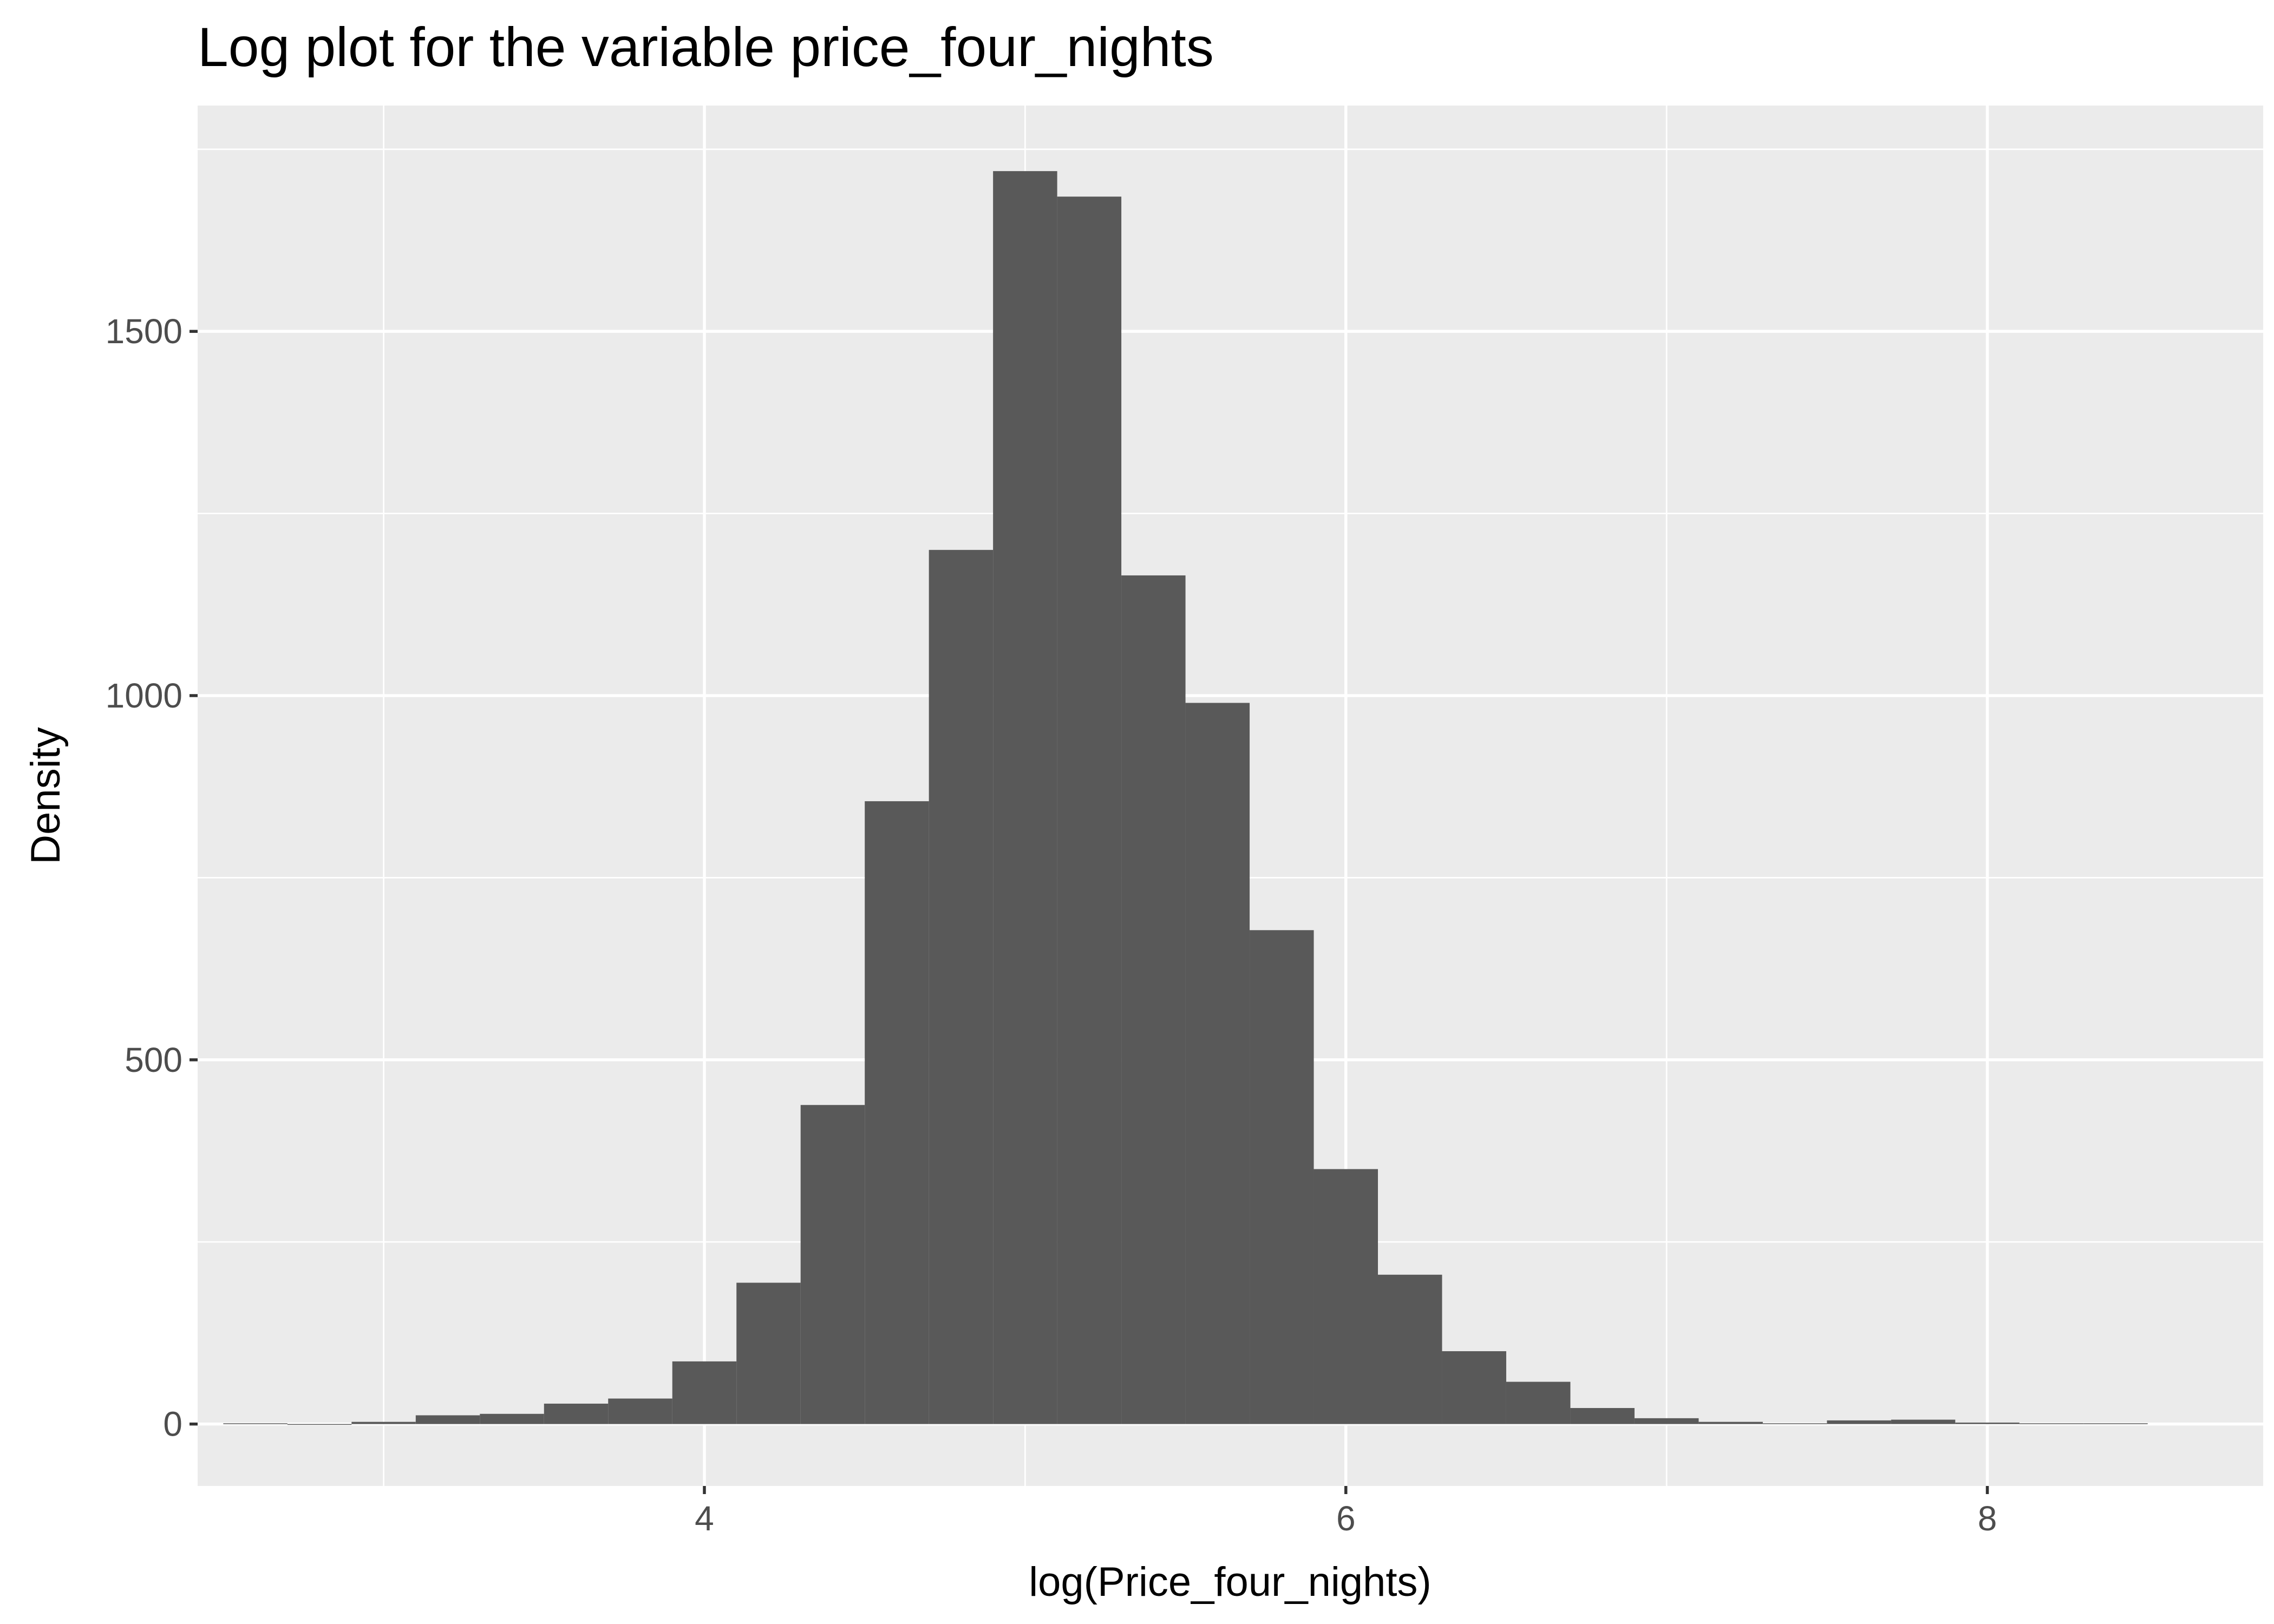 This screenshot has width=2274, height=1624. Describe the element at coordinates (144, 695) in the screenshot. I see `y-tick-label: 1000` at that location.